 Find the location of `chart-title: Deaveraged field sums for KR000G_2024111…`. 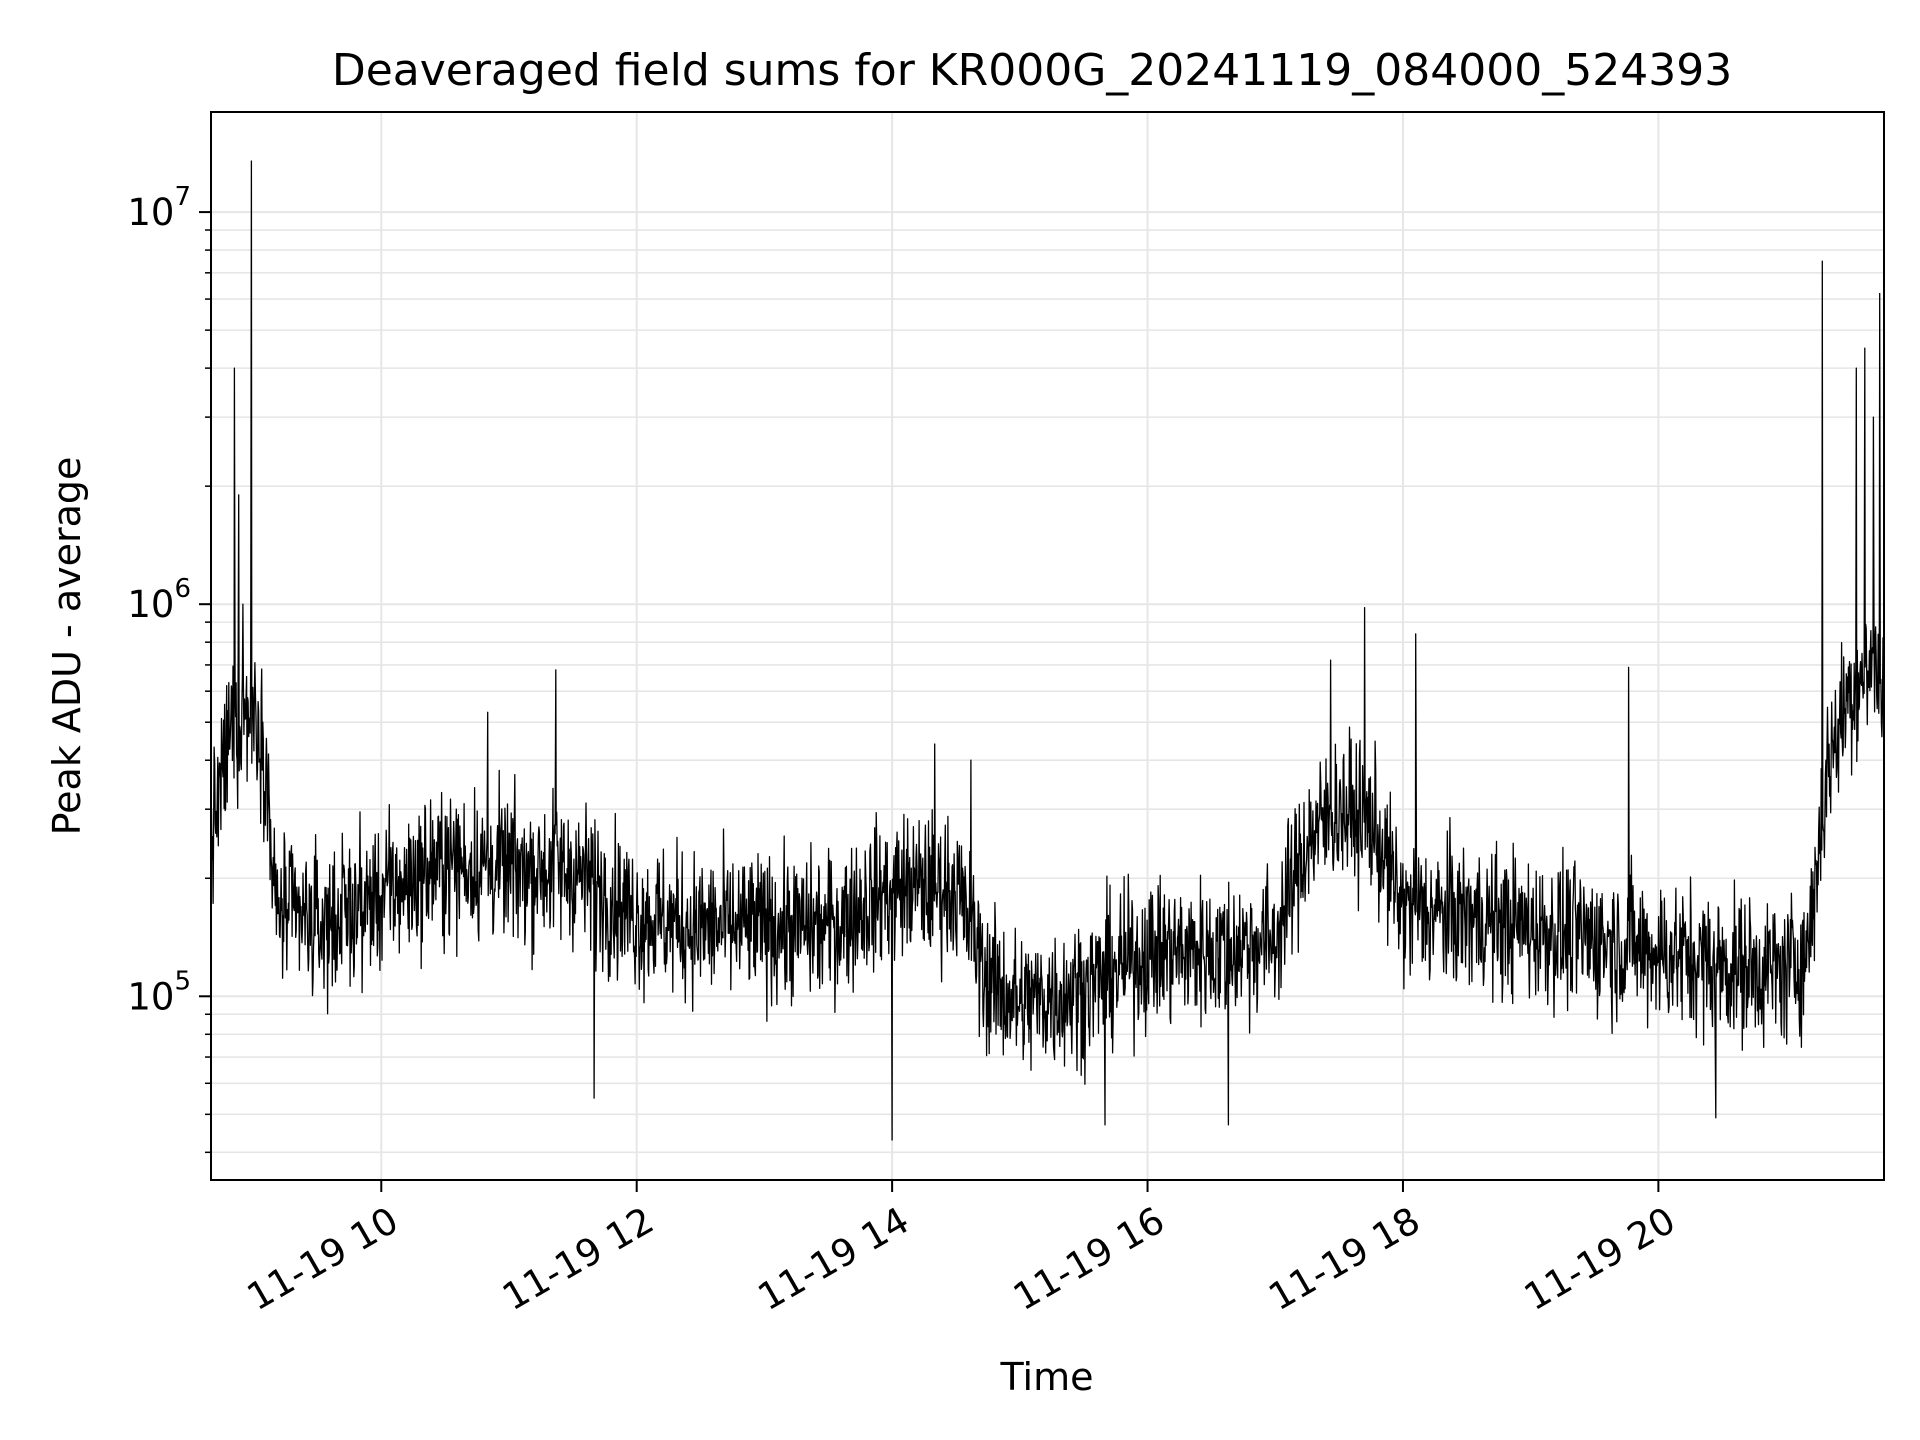

chart-title: Deaveraged field sums for KR000G_2024111… is located at coordinates (1032, 70).